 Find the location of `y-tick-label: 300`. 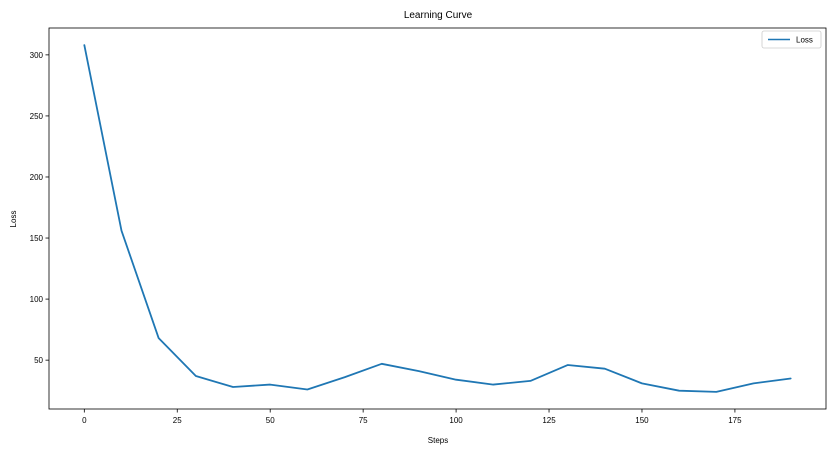

y-tick-label: 300 is located at coordinates (37, 55).